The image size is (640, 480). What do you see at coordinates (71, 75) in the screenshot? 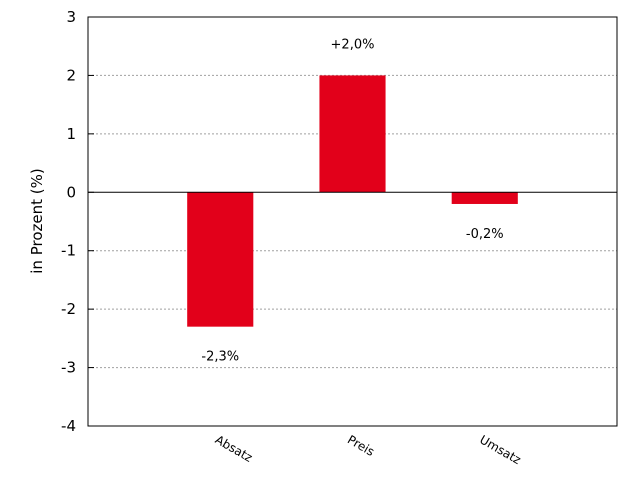
I see `y-tick-label: 2` at bounding box center [71, 75].